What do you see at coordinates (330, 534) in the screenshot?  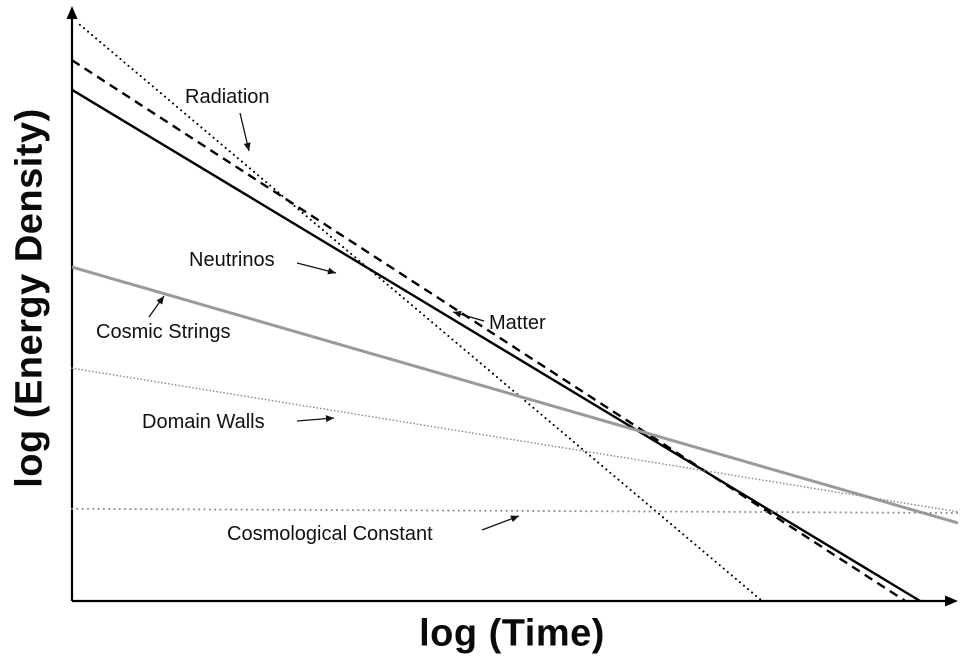 I see `annotation-label-cosmological-constant: Cosmological Constant` at bounding box center [330, 534].